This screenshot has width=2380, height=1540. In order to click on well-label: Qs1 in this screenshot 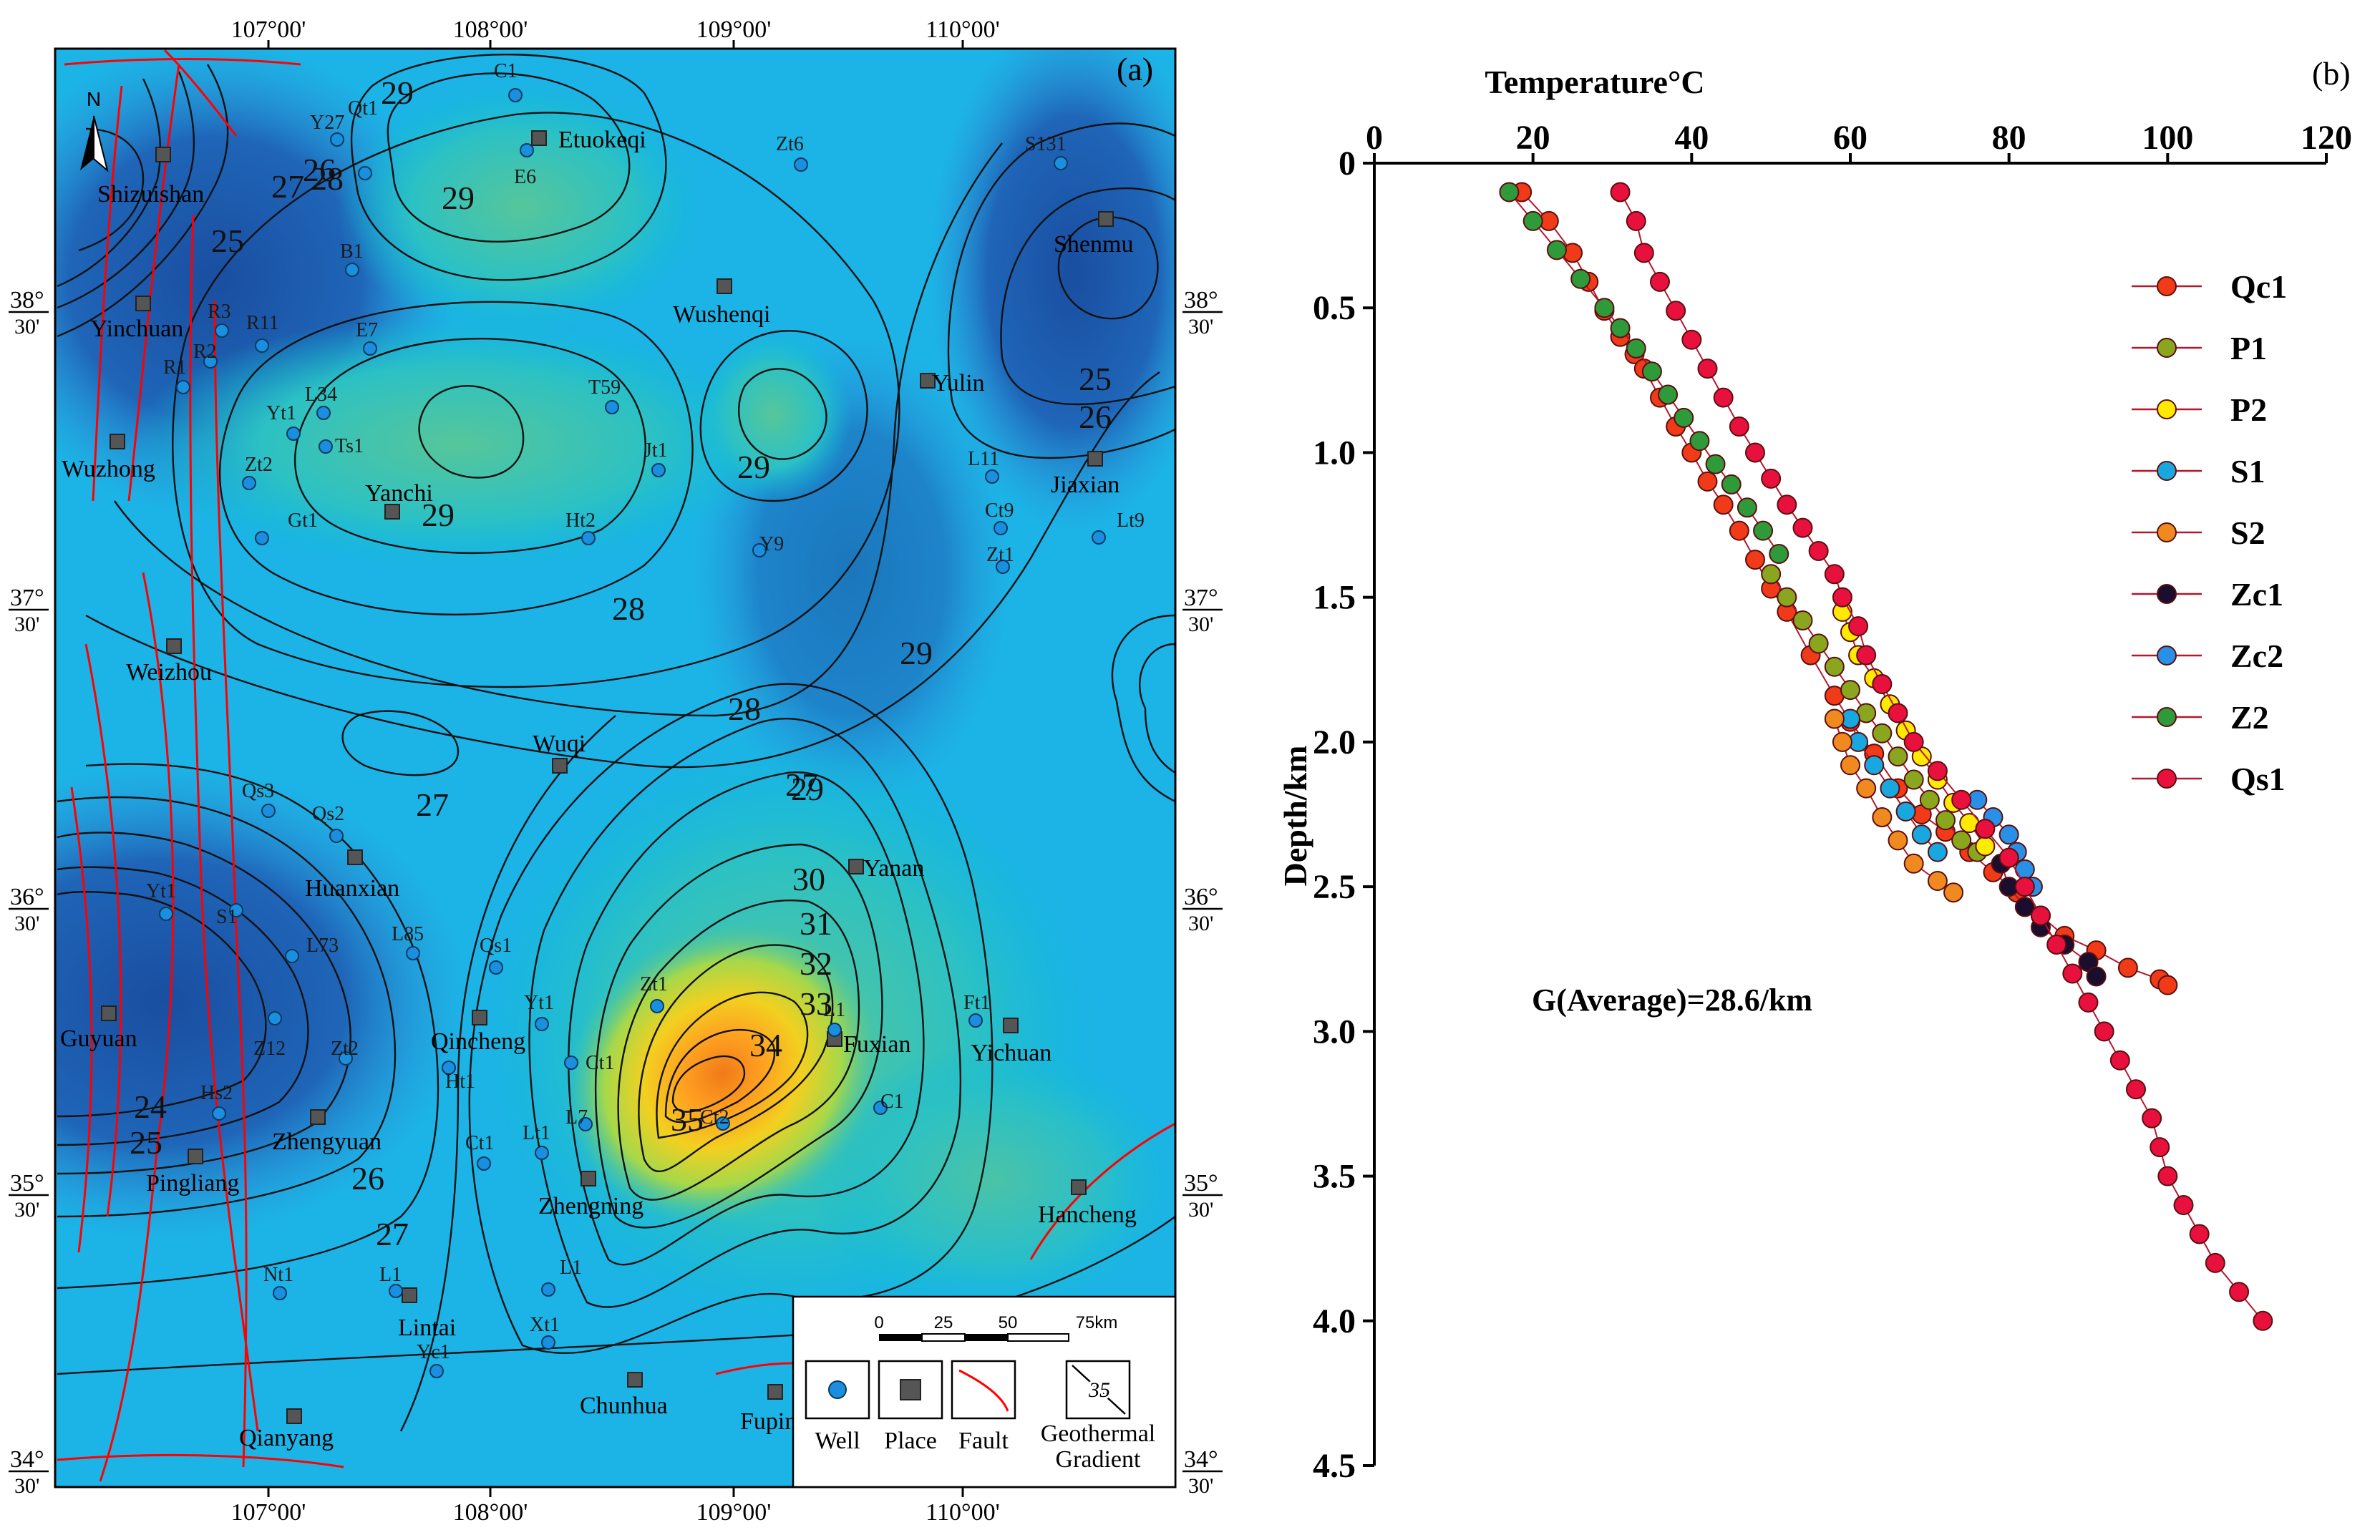, I will do `click(496, 946)`.